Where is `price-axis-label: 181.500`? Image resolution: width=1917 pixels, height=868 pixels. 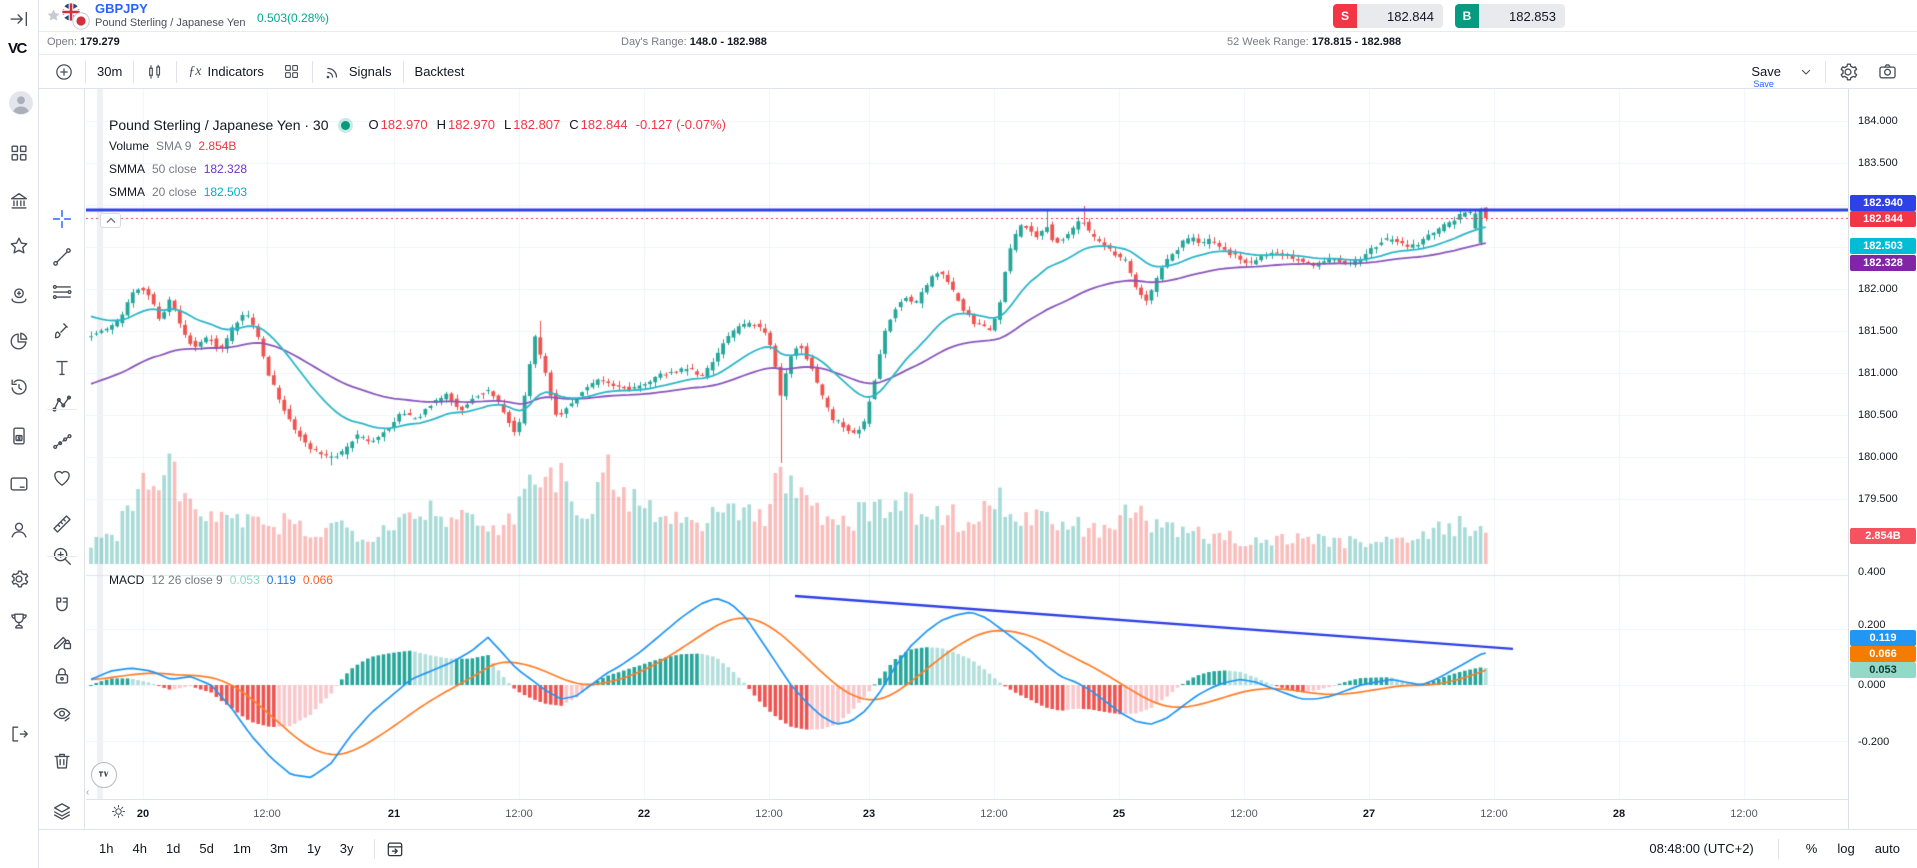 price-axis-label: 181.500 is located at coordinates (1878, 331).